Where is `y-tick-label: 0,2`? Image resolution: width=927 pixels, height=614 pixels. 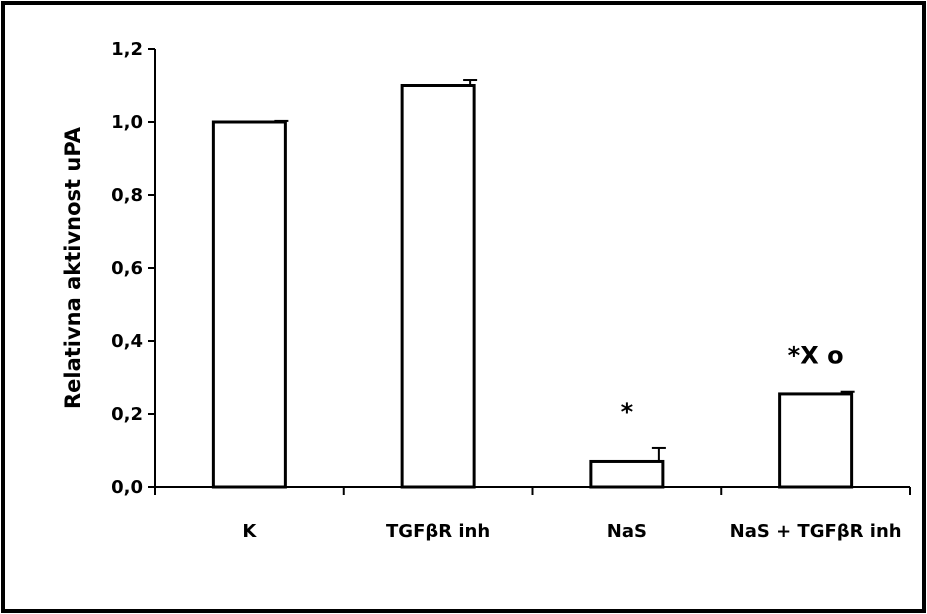
y-tick-label: 0,2 is located at coordinates (127, 414).